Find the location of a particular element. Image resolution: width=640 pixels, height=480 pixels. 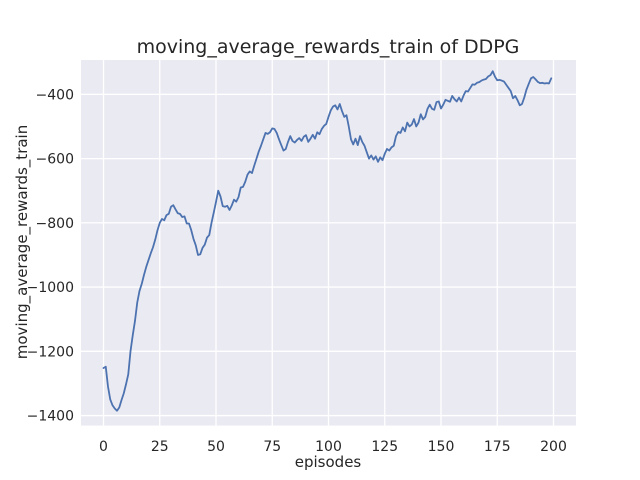

x-tick-label-0: 0 is located at coordinates (103, 447).